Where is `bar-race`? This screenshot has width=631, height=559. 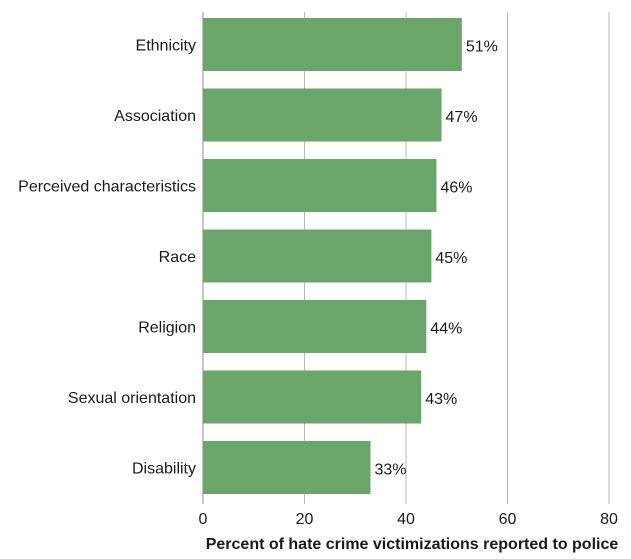
bar-race is located at coordinates (317, 256).